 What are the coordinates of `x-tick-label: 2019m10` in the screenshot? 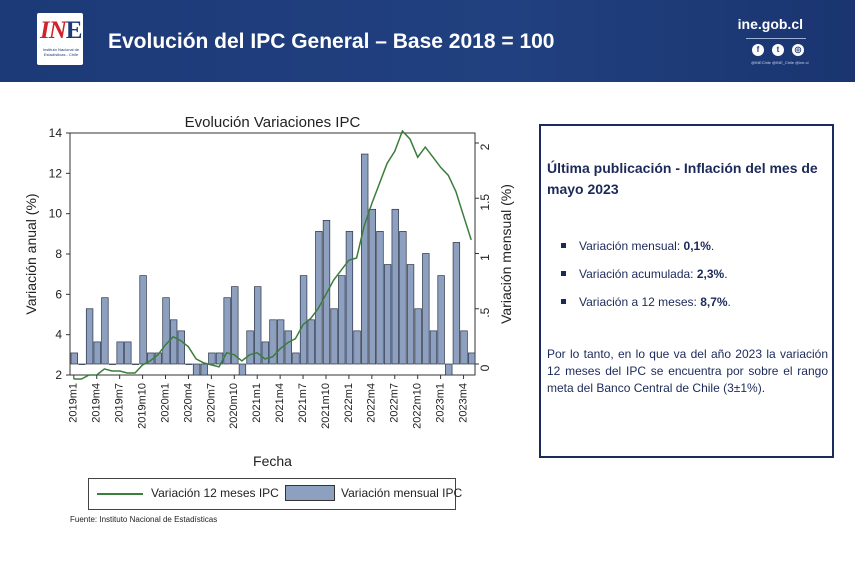 It's located at (143, 406).